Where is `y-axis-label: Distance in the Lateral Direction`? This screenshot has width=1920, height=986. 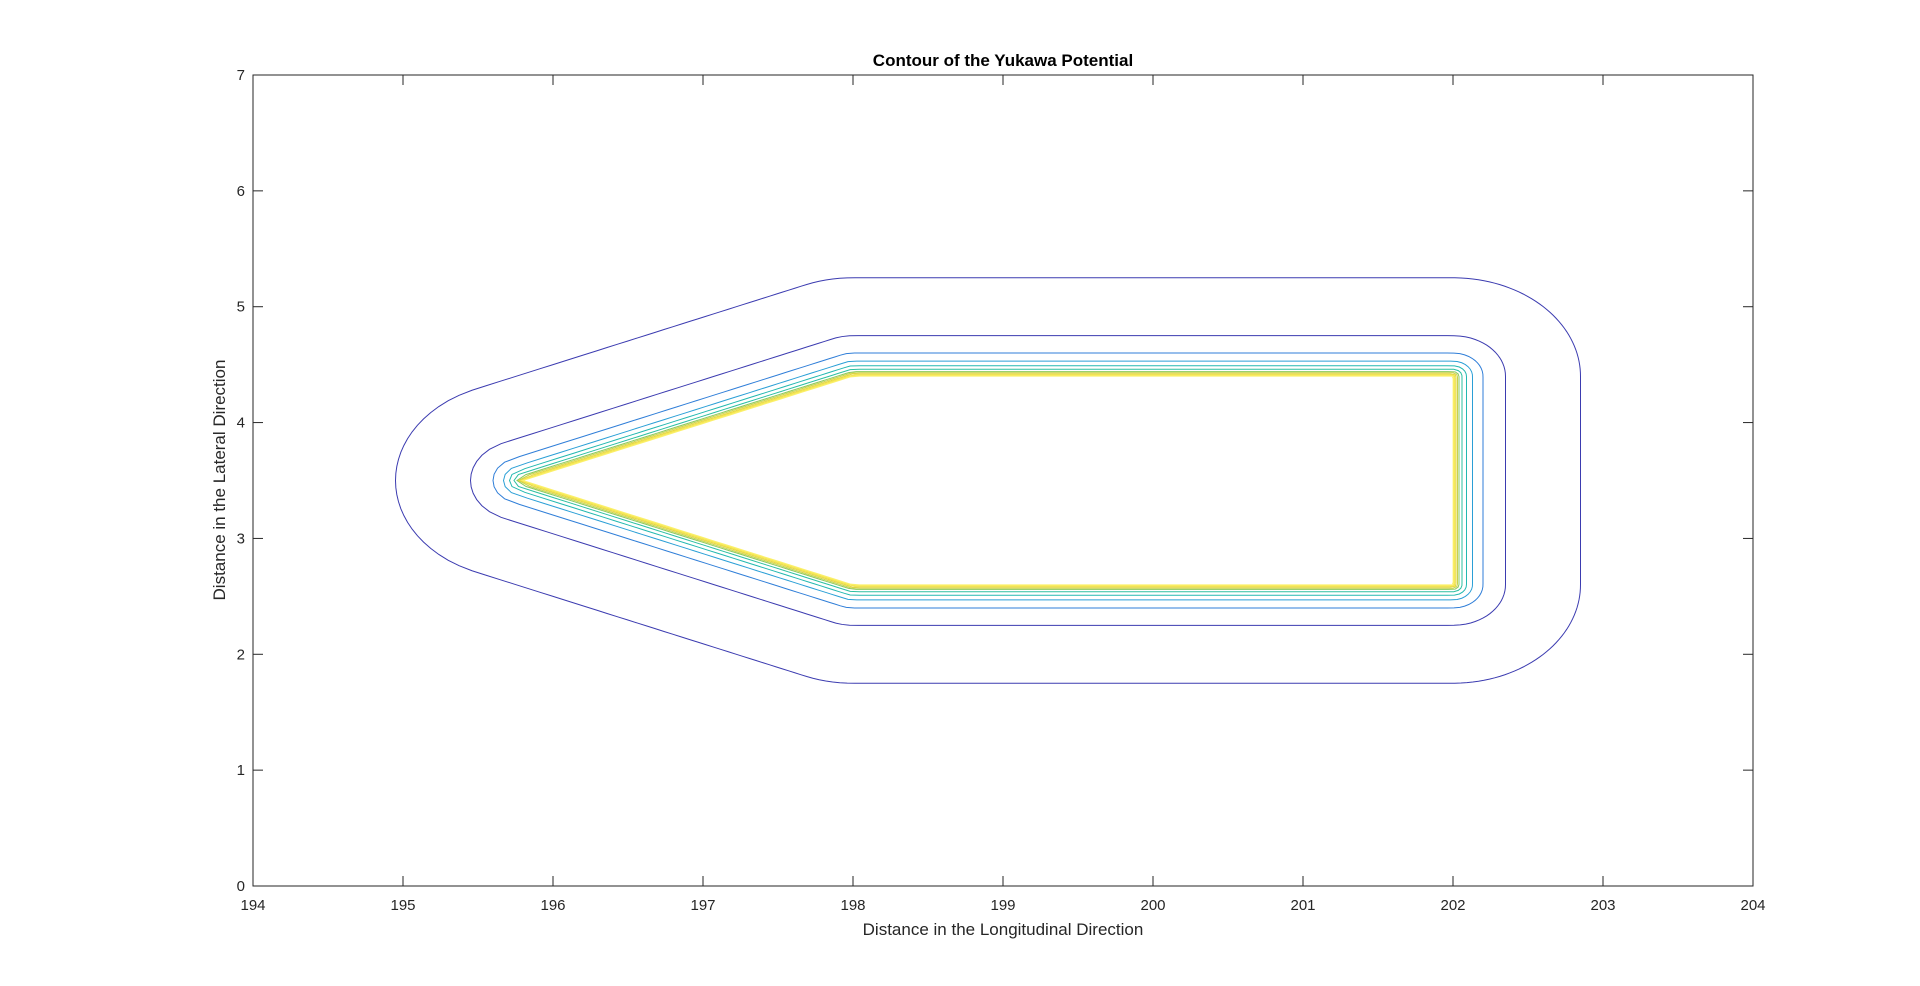
y-axis-label: Distance in the Lateral Direction is located at coordinates (219, 480).